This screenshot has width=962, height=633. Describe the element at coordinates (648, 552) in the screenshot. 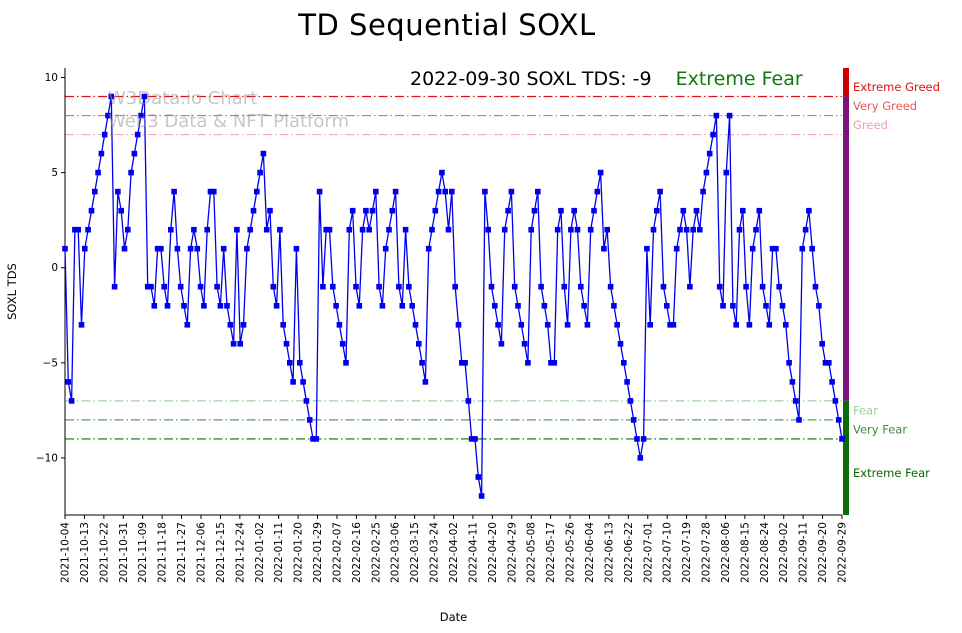

I see `x-tick-label: 2022-07-01` at that location.